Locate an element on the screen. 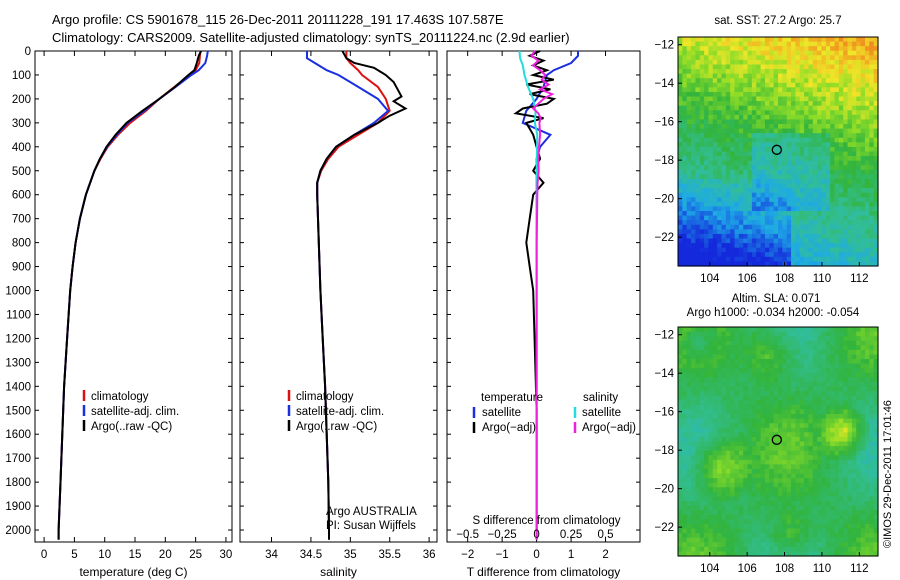 Image resolution: width=900 pixels, height=580 pixels. x-tick-label: 15 is located at coordinates (135, 555).